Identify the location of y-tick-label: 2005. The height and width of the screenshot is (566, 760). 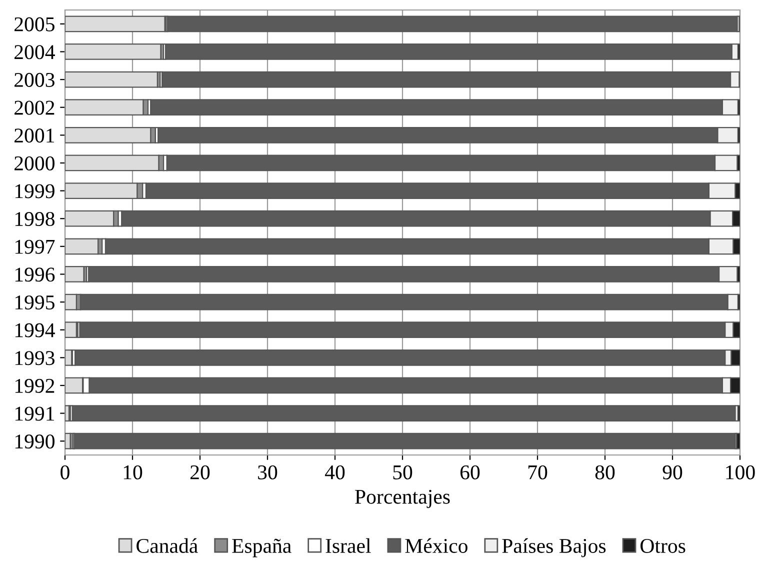
(34, 24).